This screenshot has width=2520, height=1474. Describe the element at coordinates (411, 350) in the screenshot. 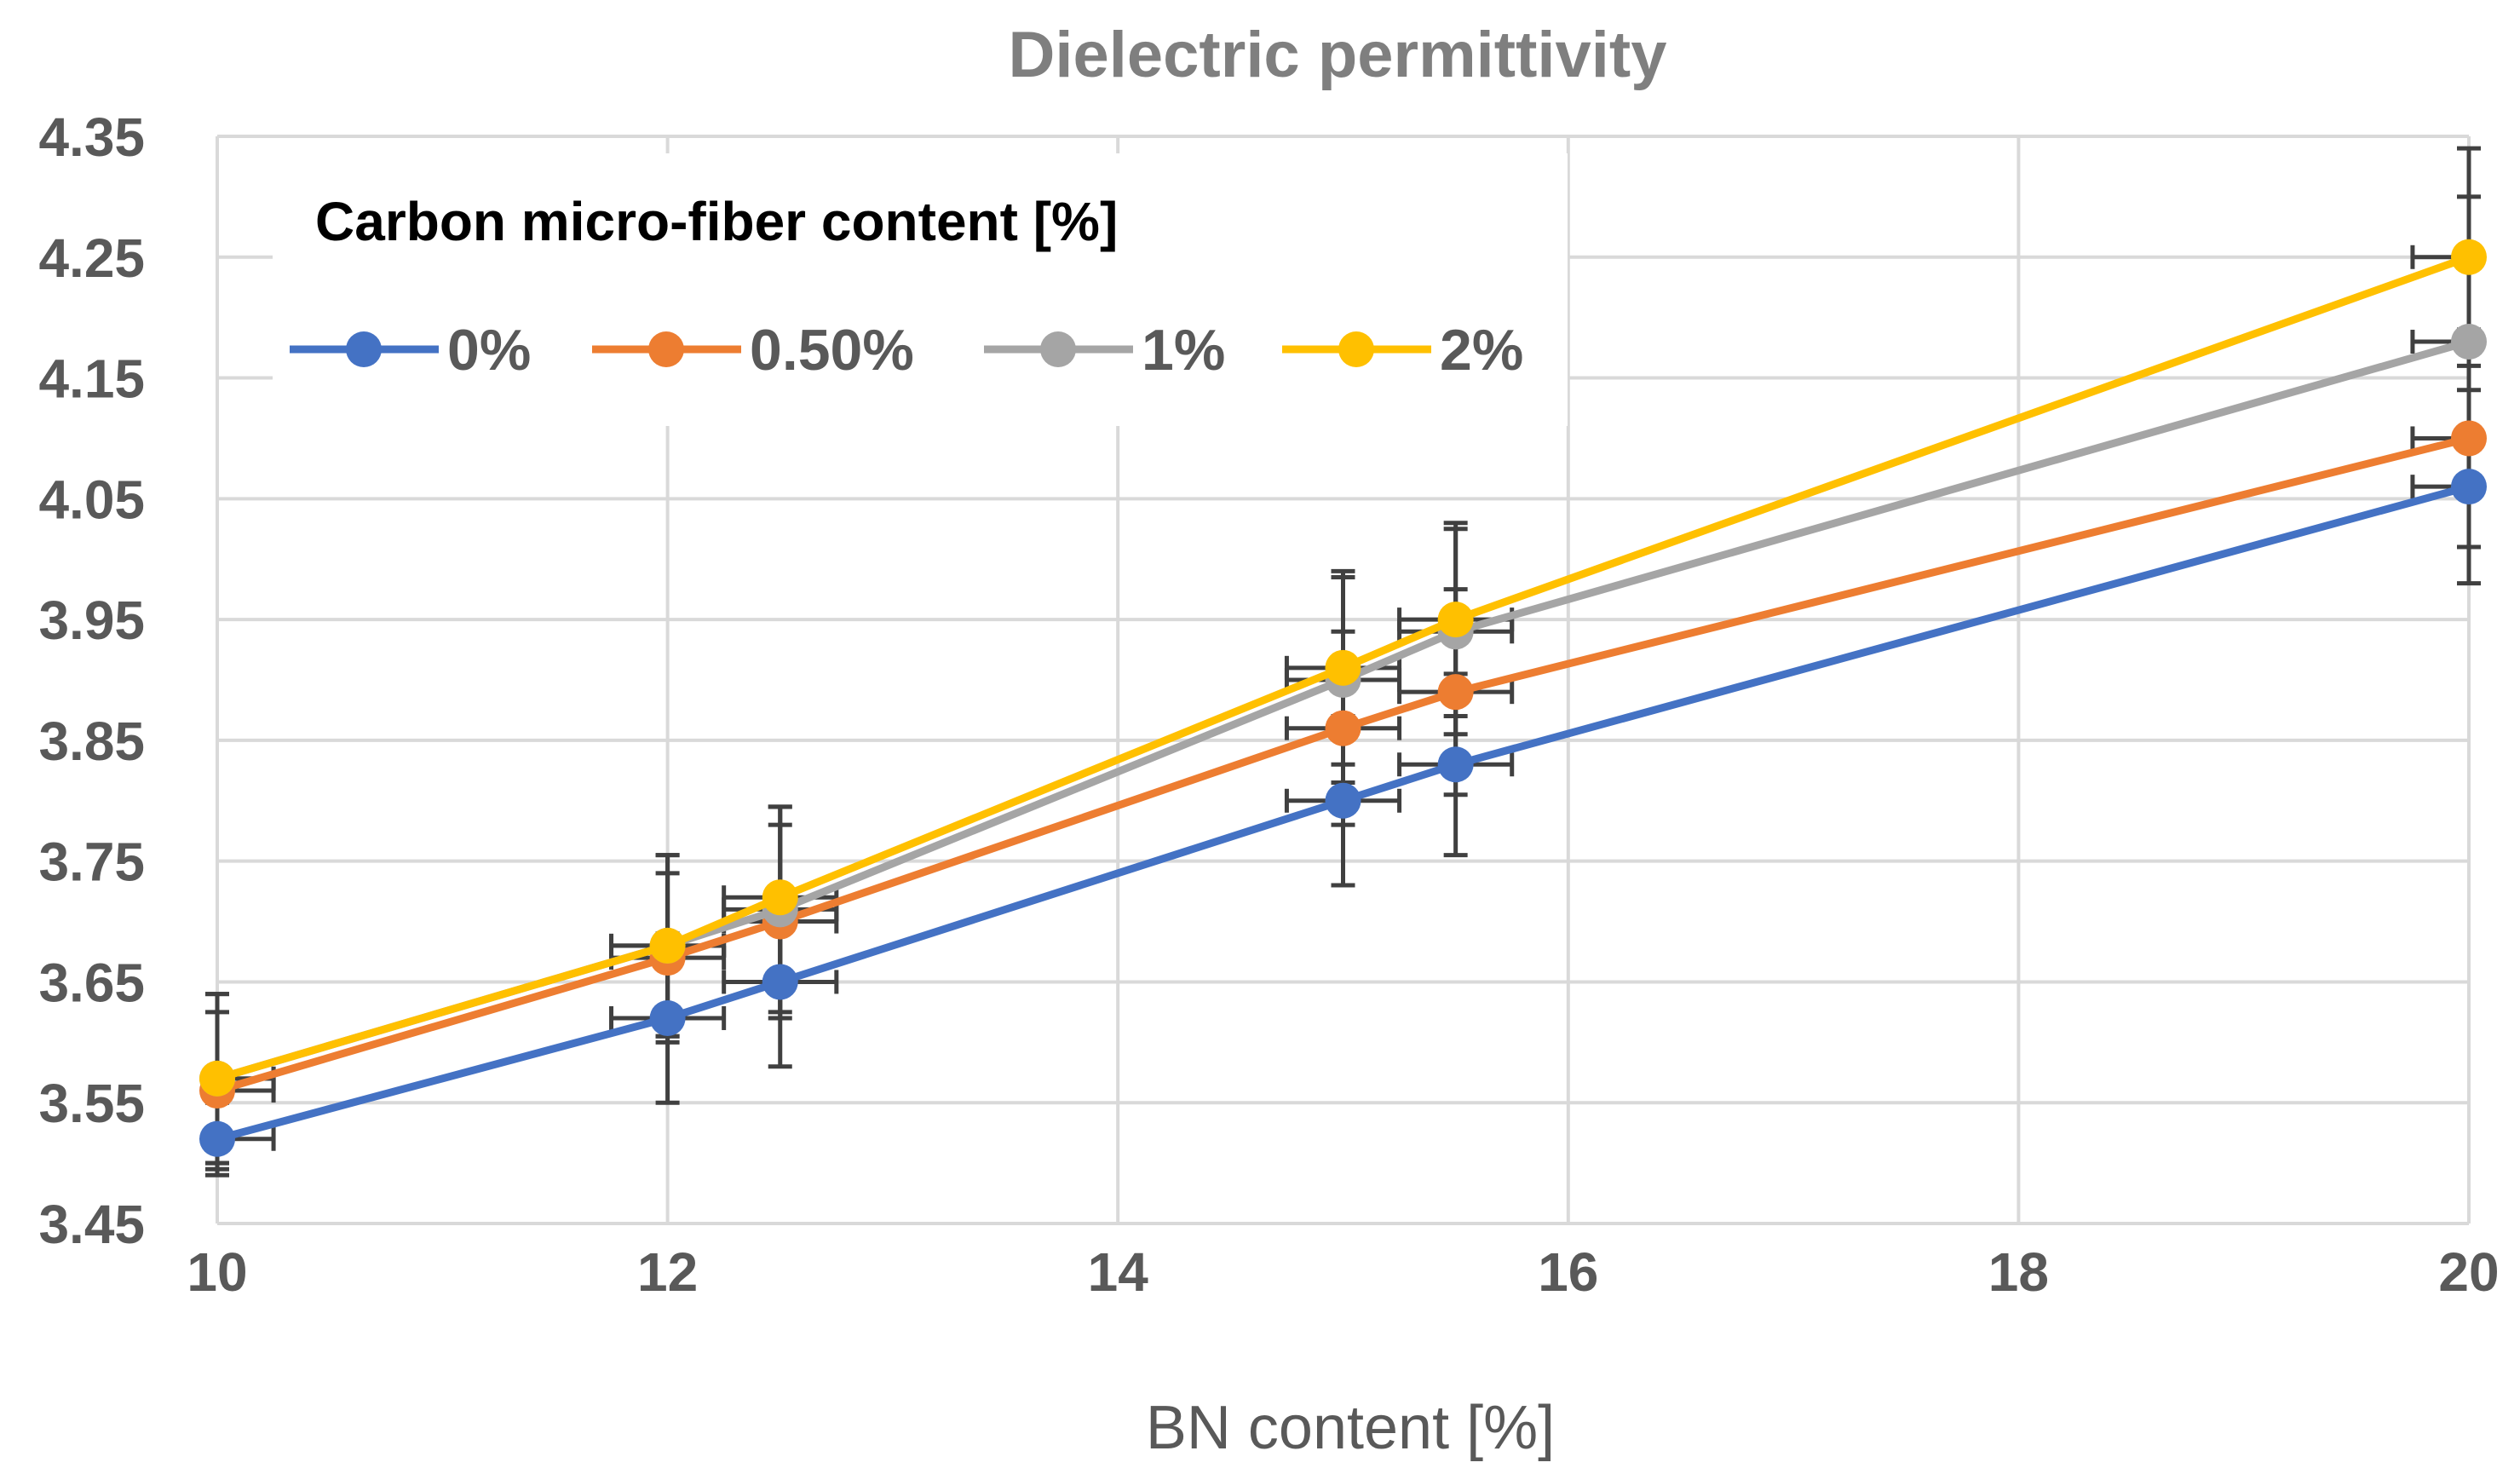

I see `legend-item-0: 0%` at that location.